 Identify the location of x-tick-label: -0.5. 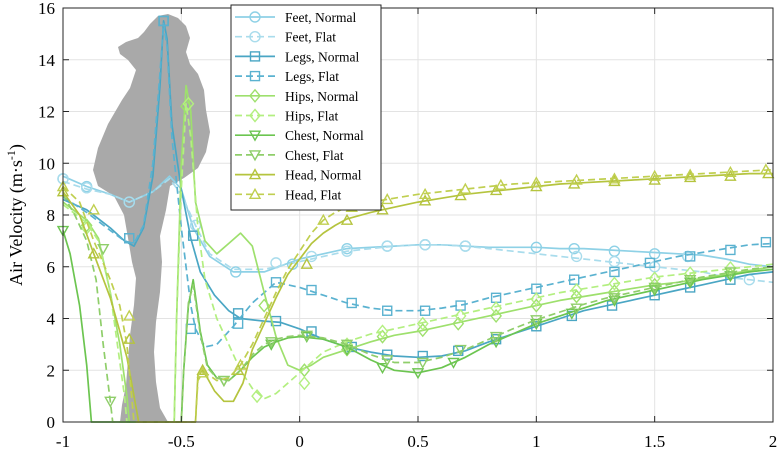
(181, 441).